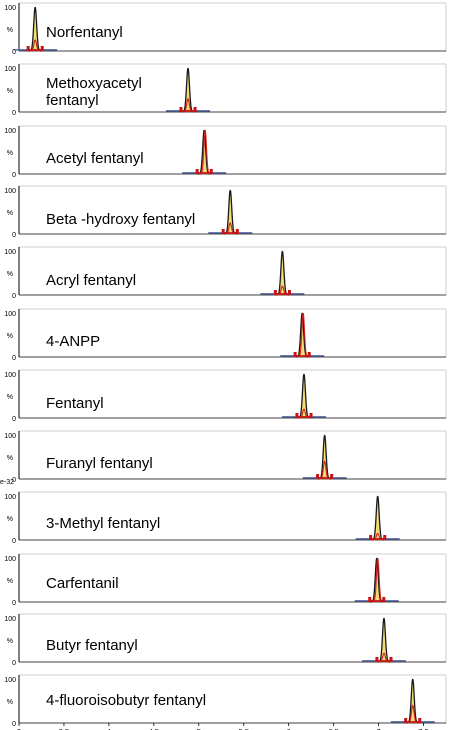 The height and width of the screenshot is (730, 451). Describe the element at coordinates (120, 219) in the screenshot. I see `compound-label: Beta -hydroxy fentanyl` at that location.